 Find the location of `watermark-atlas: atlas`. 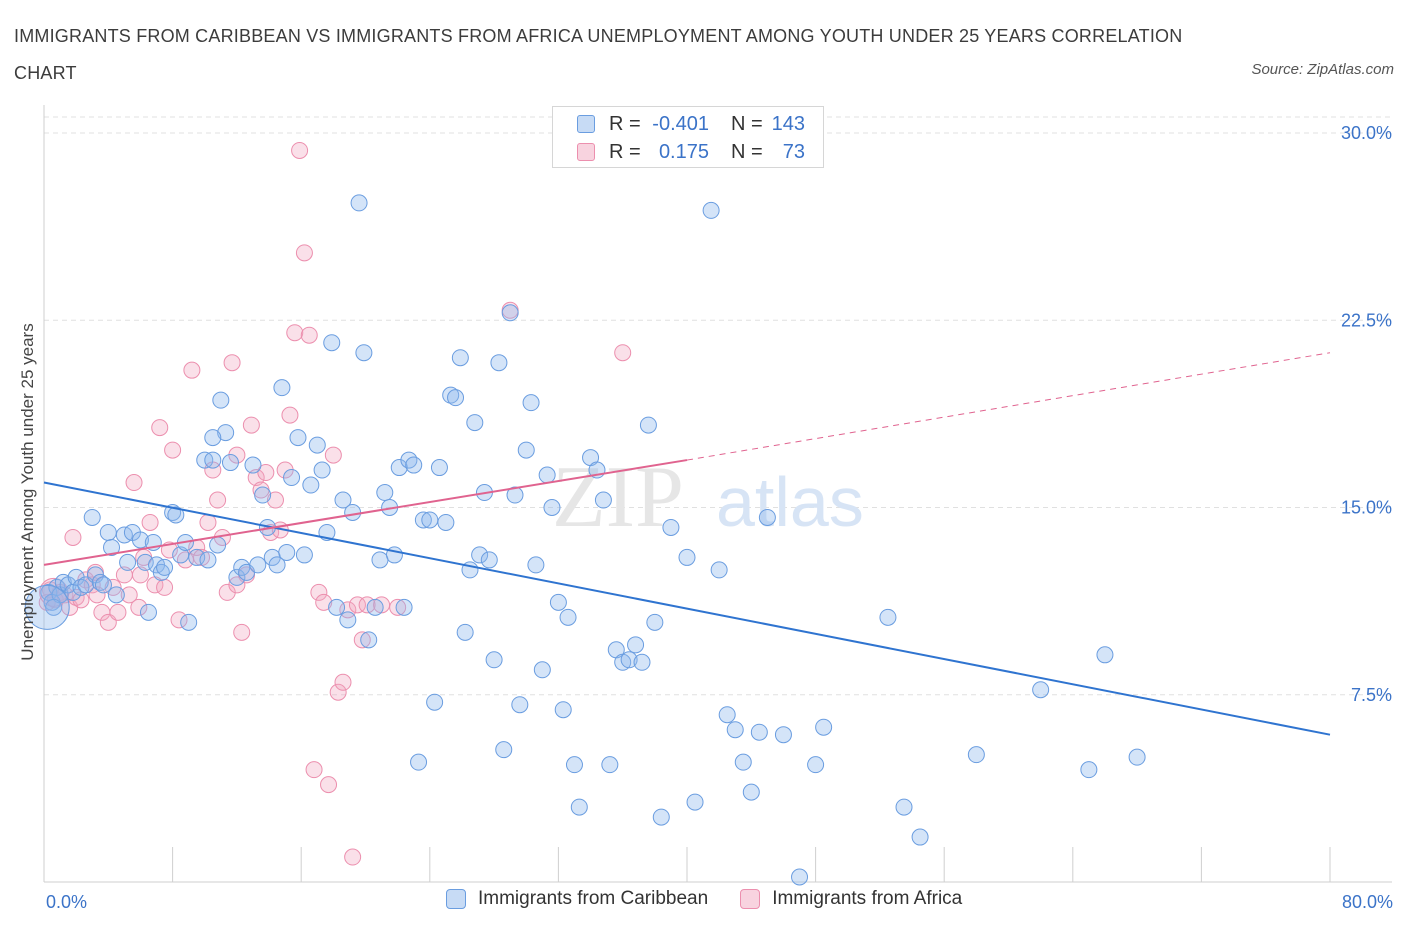

watermark-atlas: atlas is located at coordinates (790, 502).